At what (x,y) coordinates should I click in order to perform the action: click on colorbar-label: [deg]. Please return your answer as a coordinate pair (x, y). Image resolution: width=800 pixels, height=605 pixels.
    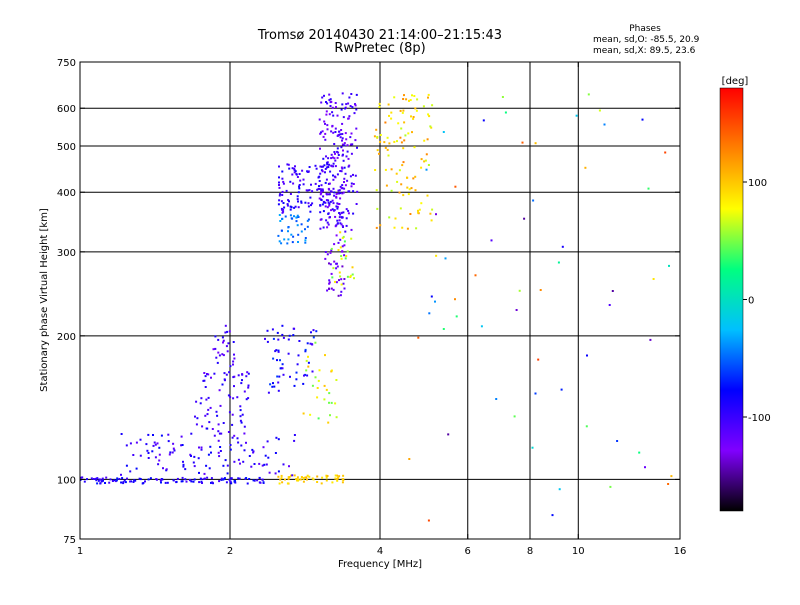
    Looking at the image, I should click on (735, 81).